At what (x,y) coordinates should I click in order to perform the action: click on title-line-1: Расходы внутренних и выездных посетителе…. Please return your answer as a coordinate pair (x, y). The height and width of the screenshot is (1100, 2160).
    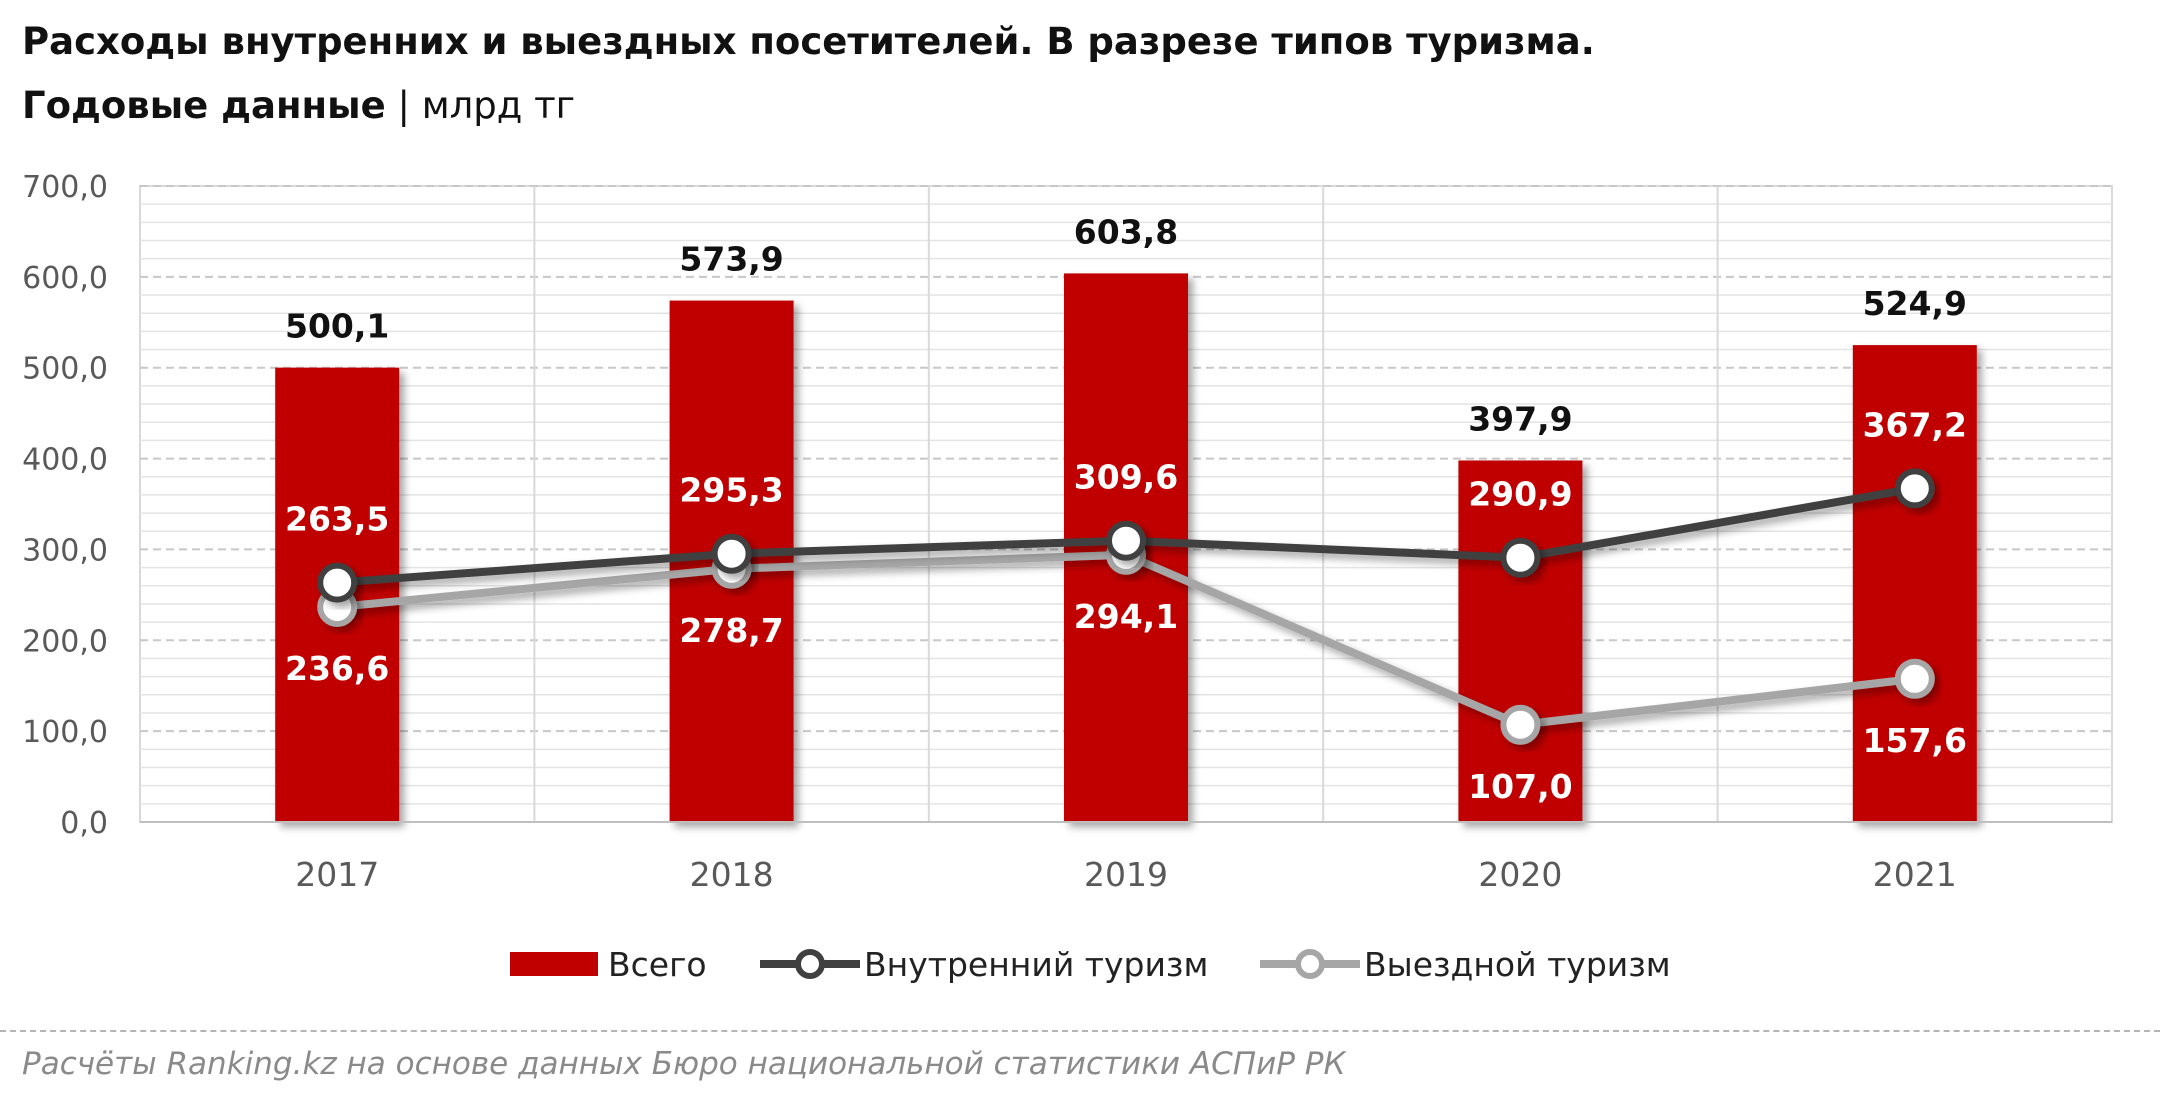
    Looking at the image, I should click on (808, 41).